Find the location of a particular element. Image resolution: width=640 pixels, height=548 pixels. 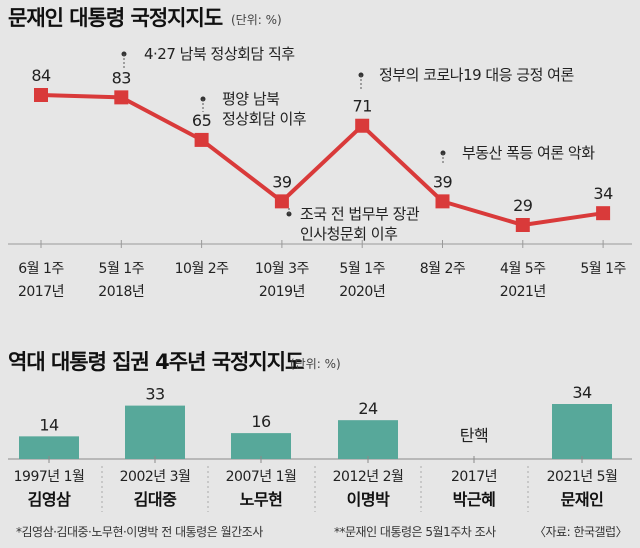

data-label: 34 is located at coordinates (603, 193).